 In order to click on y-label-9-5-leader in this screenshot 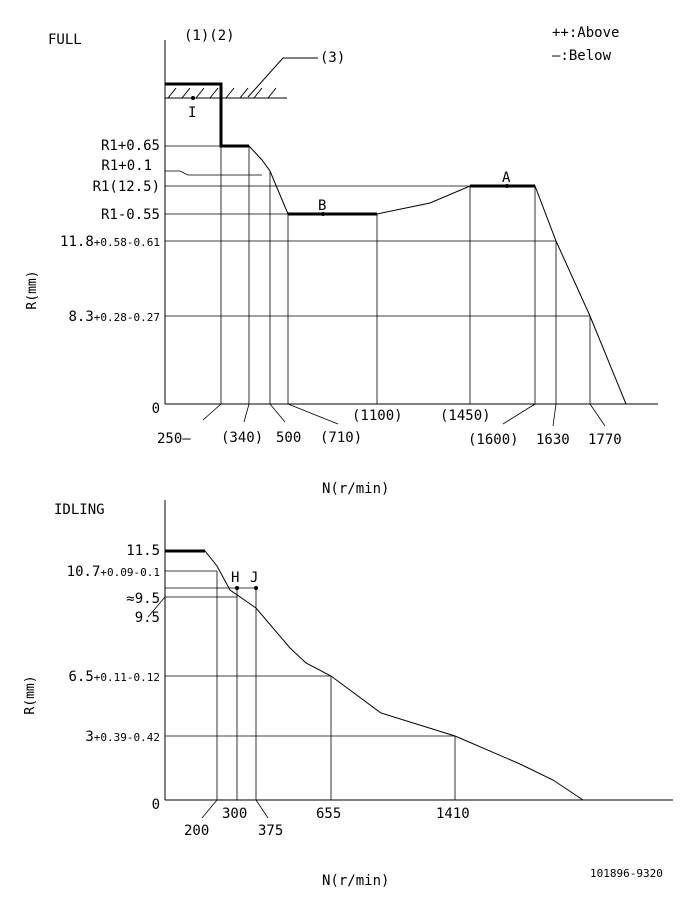, I will do `click(156, 607)`.